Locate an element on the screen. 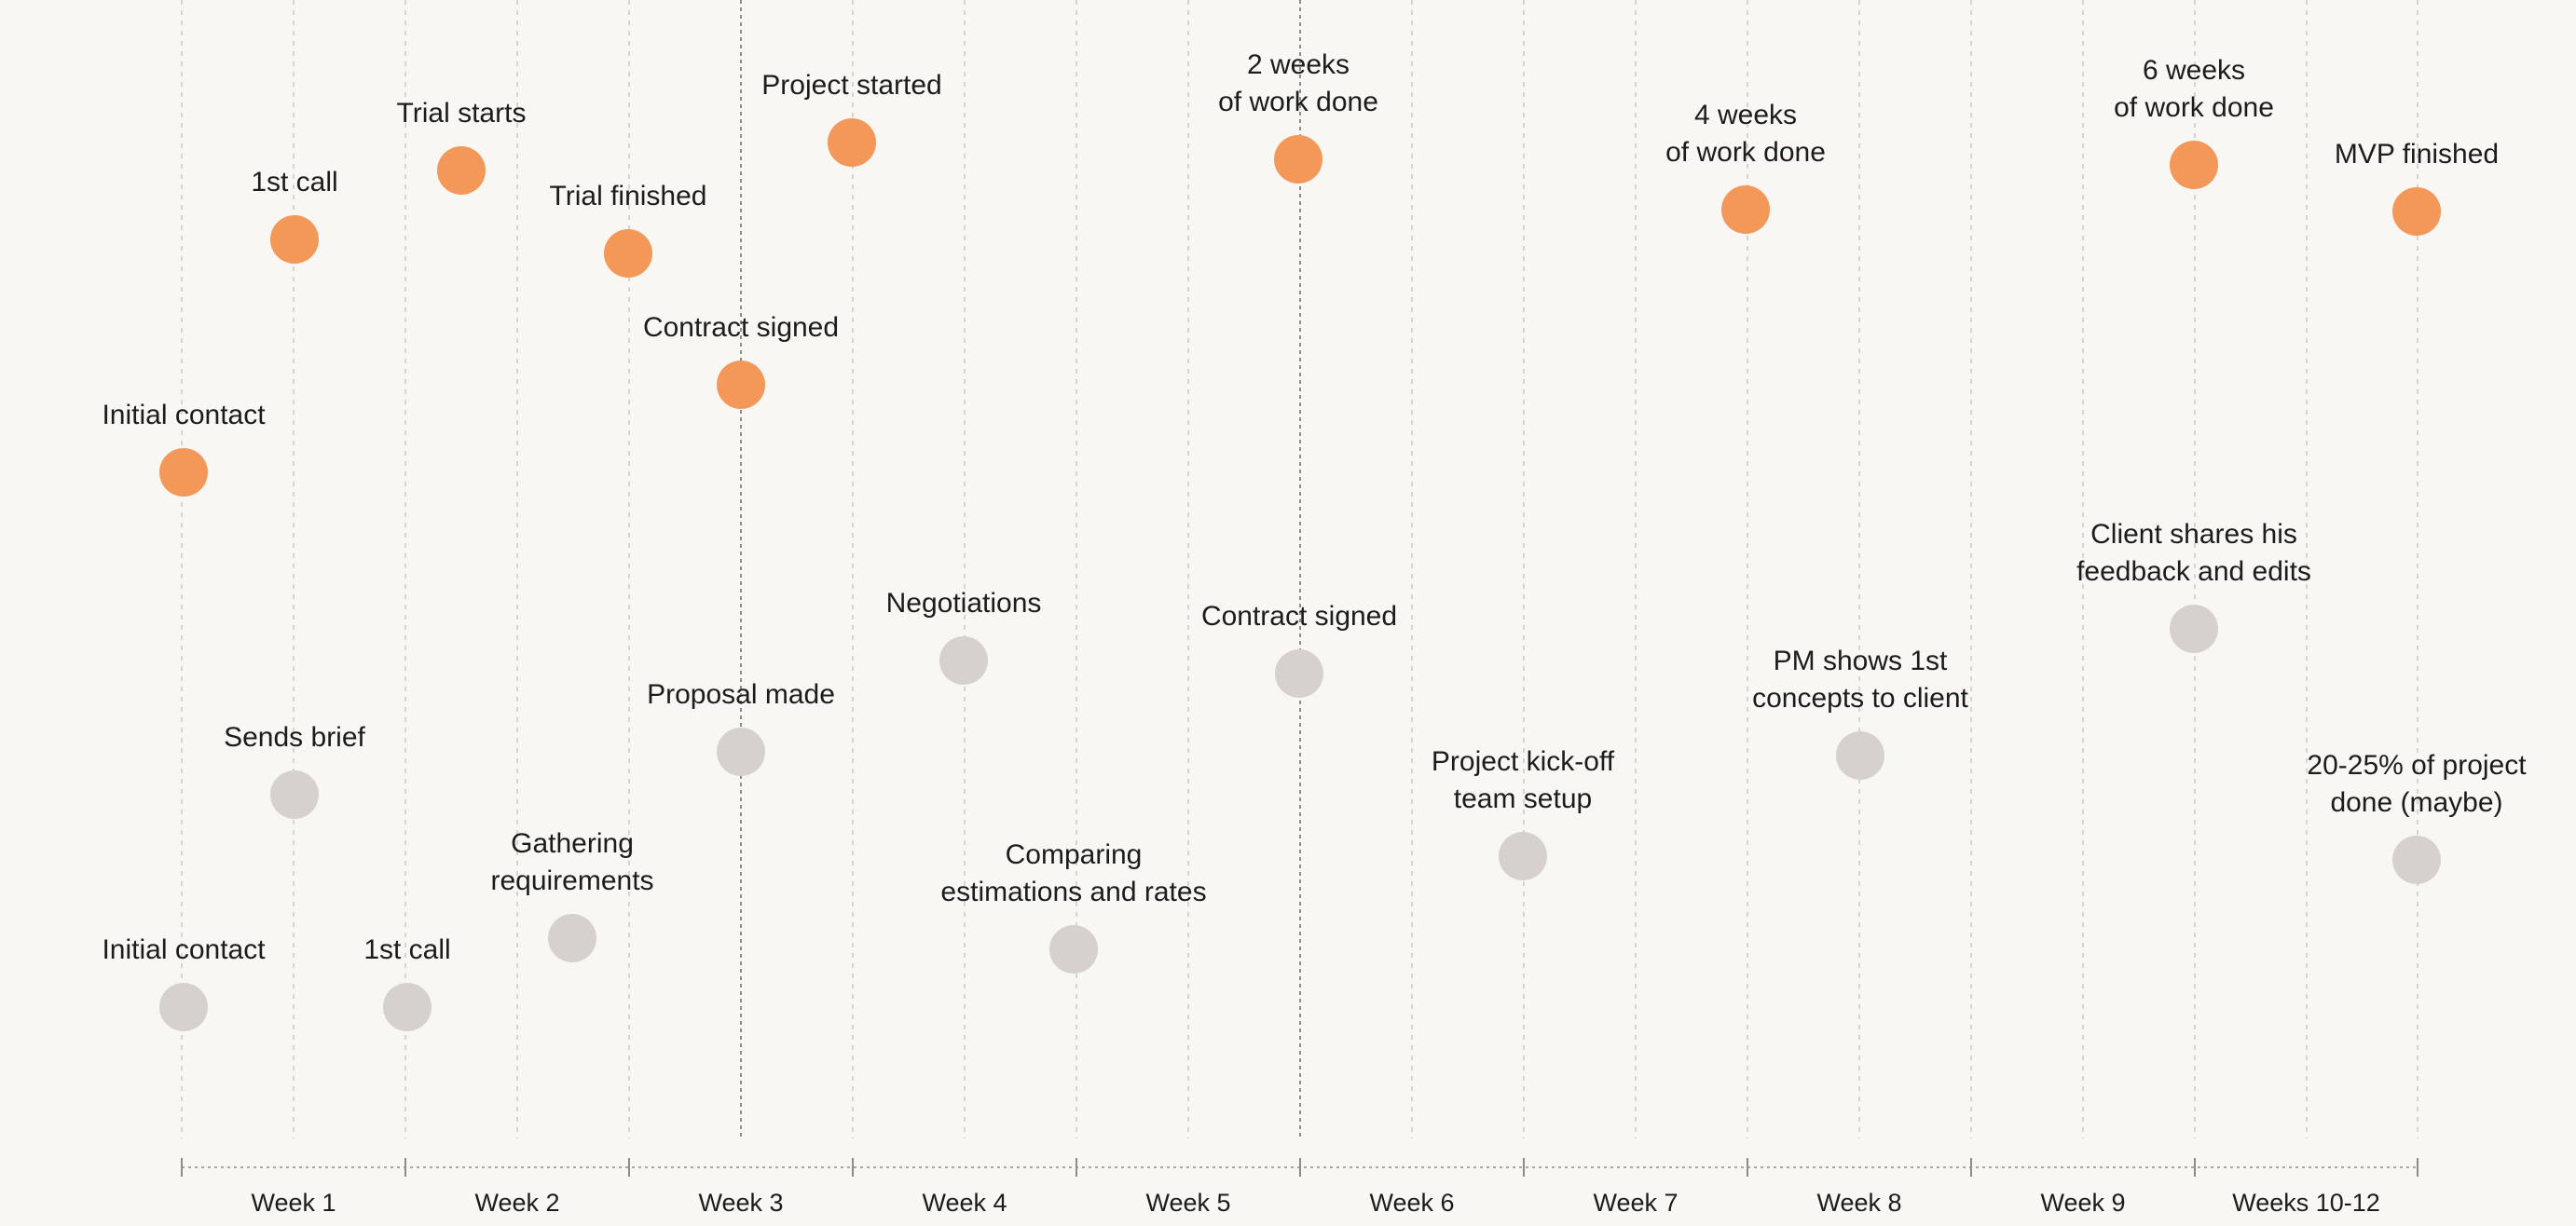 Image resolution: width=2576 pixels, height=1226 pixels. gray-event-label: Sends brief is located at coordinates (294, 737).